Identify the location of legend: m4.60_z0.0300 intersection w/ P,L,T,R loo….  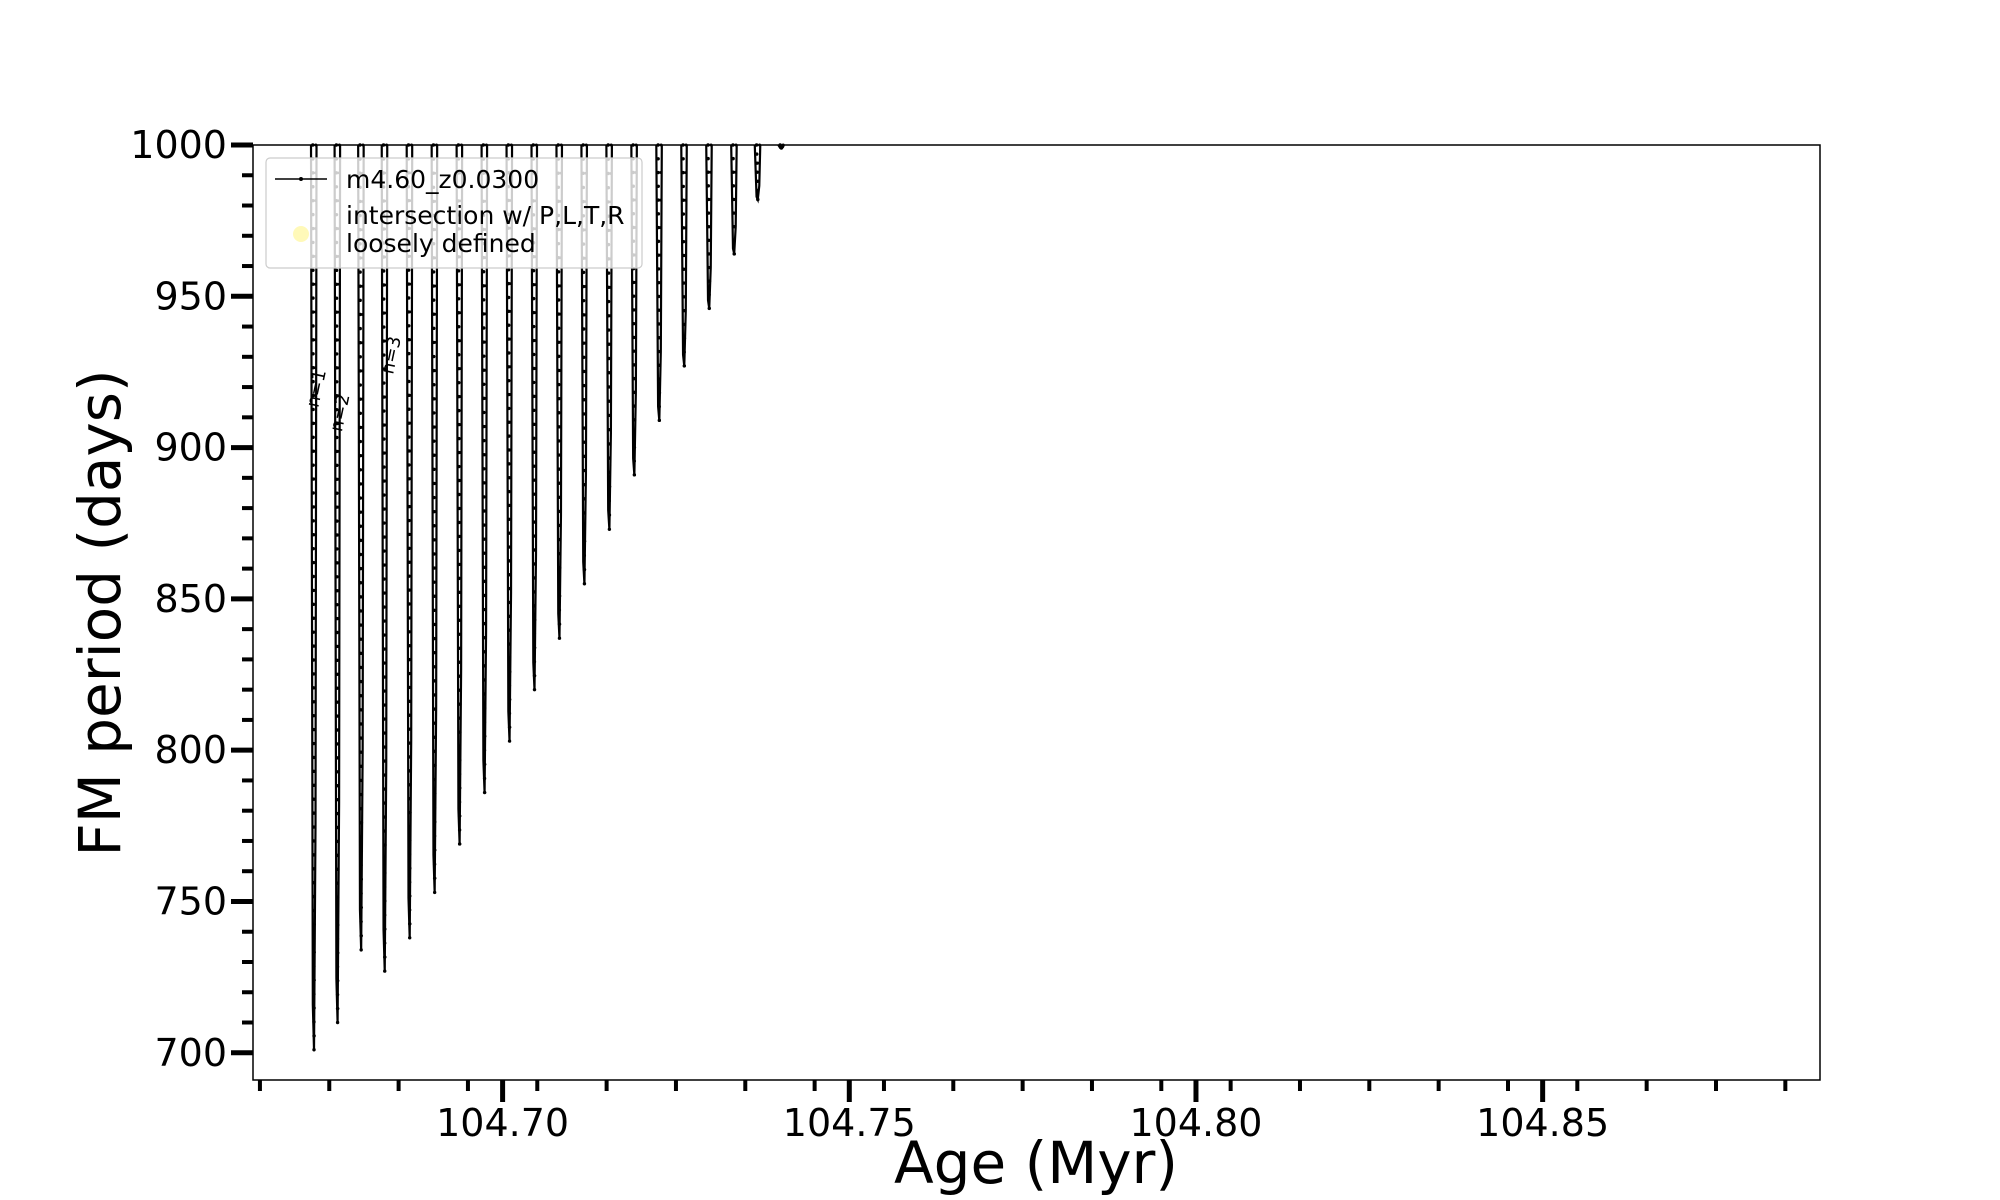
(454, 213).